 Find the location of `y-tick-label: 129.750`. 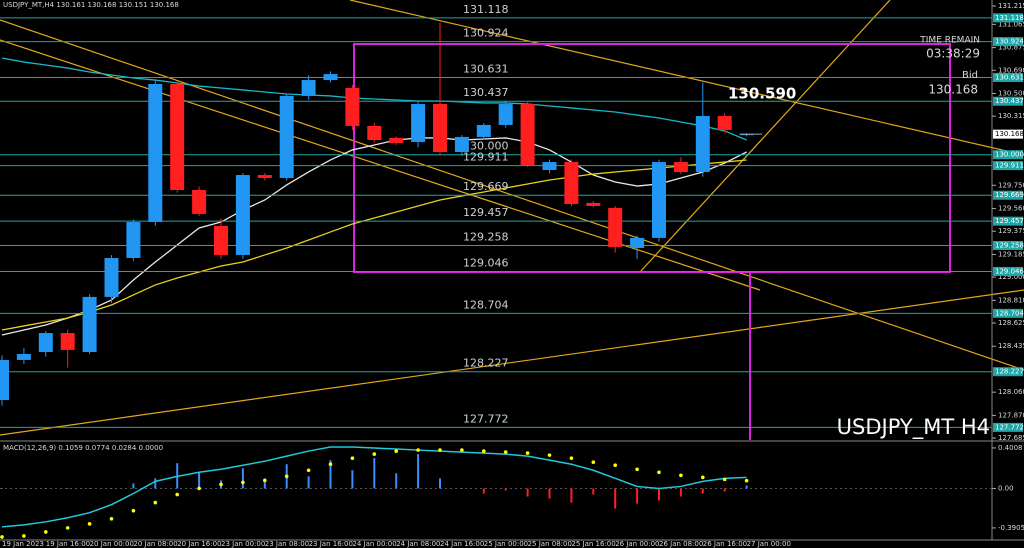

y-tick-label: 129.750 is located at coordinates (1011, 185).